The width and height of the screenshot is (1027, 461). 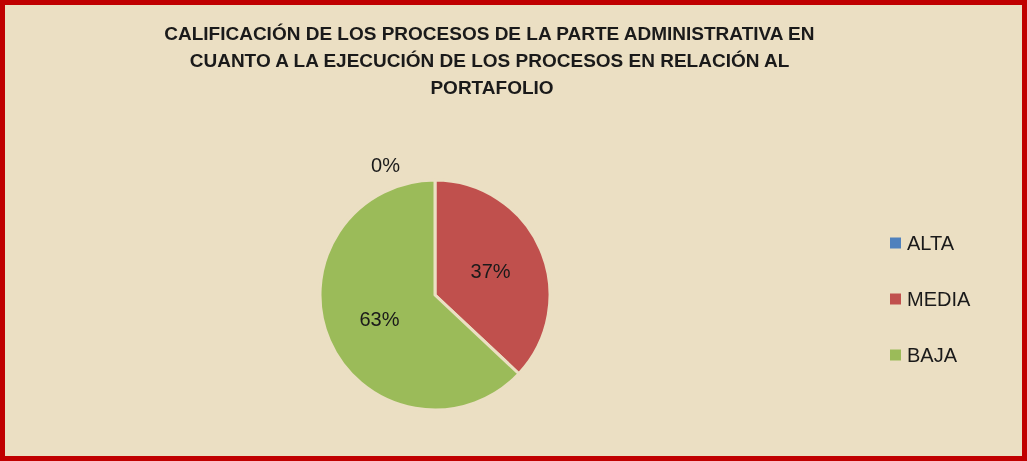 I want to click on text: 0%, so click(x=385, y=165).